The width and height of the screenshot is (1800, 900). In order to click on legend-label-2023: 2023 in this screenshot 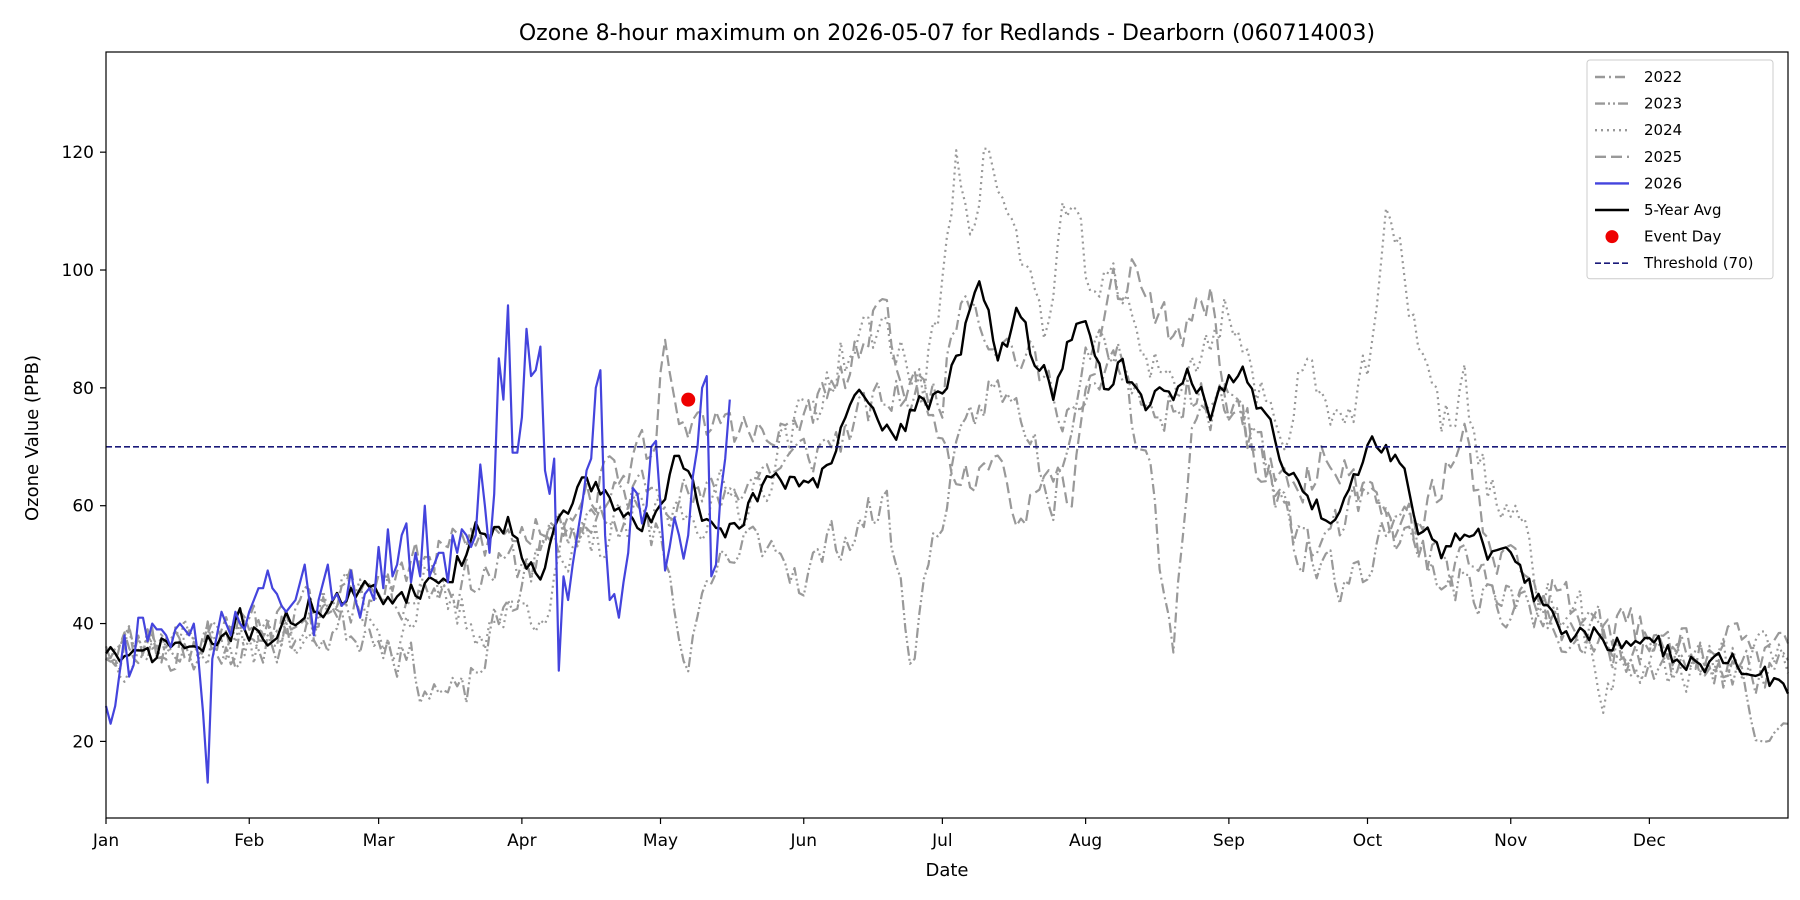, I will do `click(1663, 104)`.